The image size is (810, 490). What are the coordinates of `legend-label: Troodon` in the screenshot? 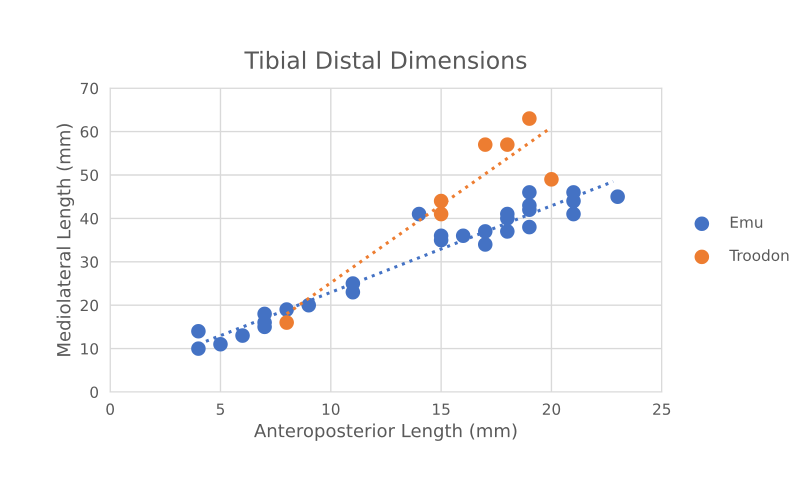 It's located at (758, 255).